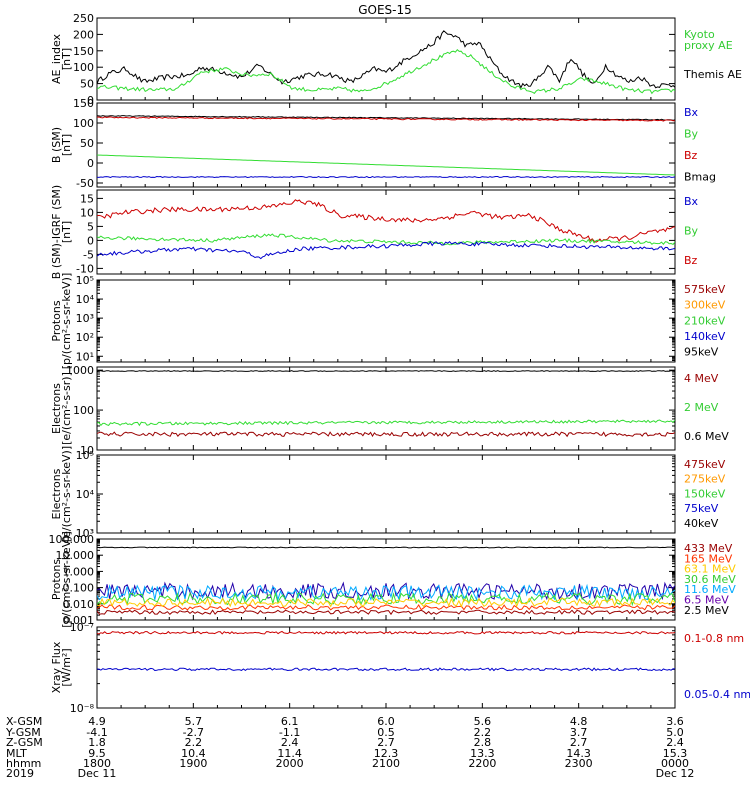  Describe the element at coordinates (386, 632) in the screenshot. I see `series-line-0-1-0-8-nm` at that location.